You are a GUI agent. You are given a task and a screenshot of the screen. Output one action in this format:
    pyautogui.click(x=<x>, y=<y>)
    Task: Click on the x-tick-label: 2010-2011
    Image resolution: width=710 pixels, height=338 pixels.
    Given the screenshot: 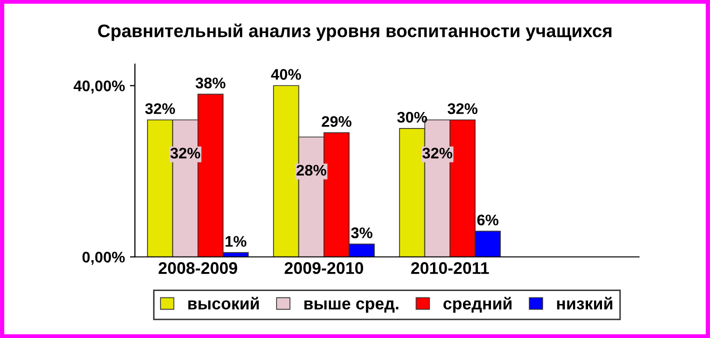 What is the action you would take?
    pyautogui.click(x=450, y=268)
    